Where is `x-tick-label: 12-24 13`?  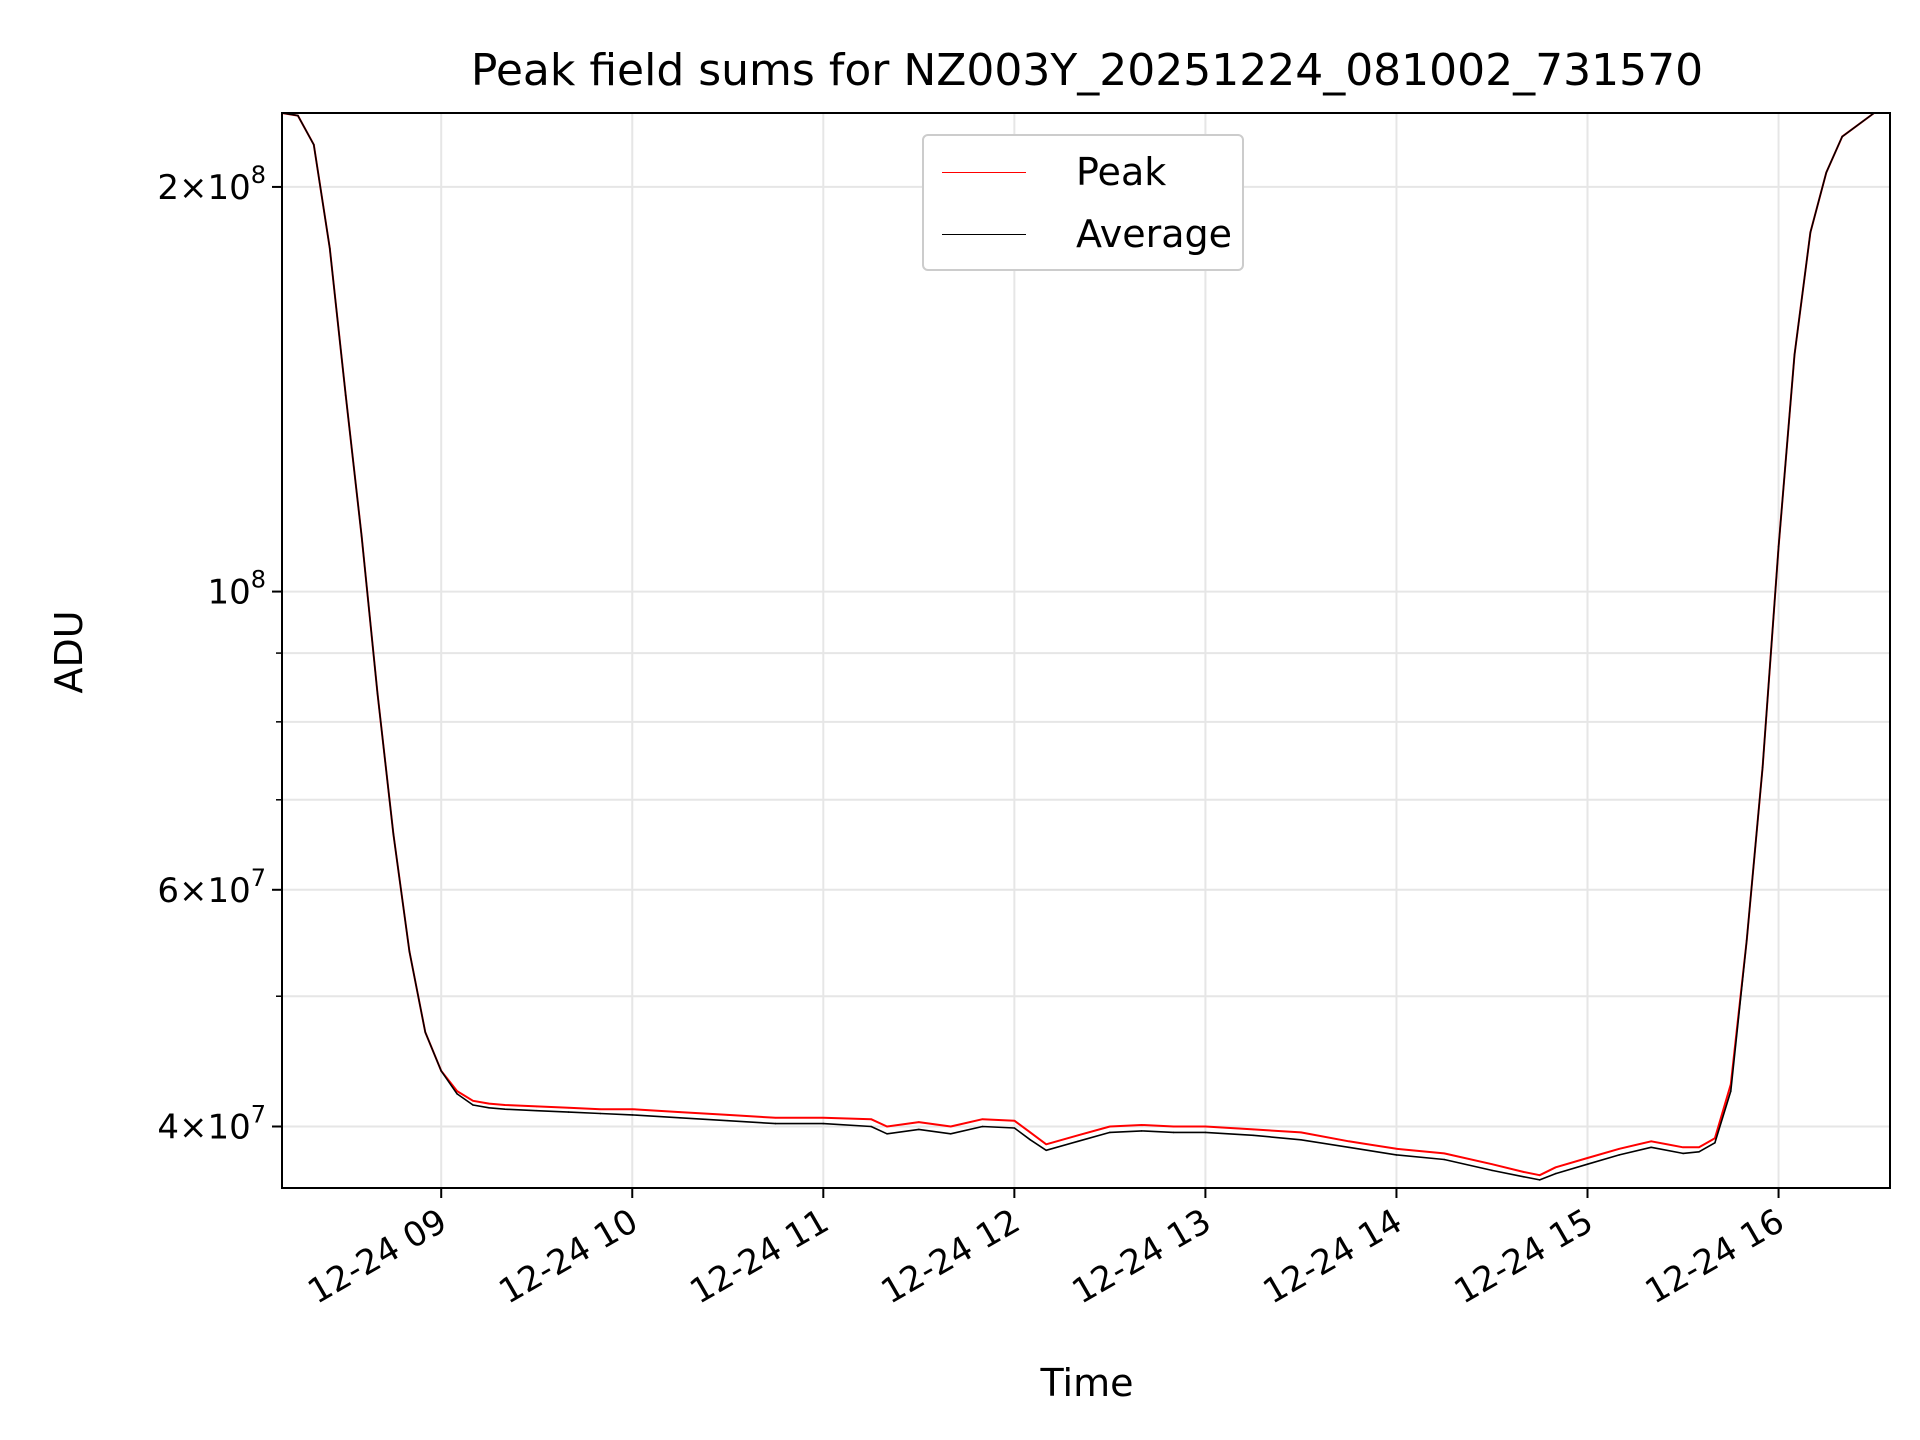
x-tick-label: 12-24 13 is located at coordinates (1142, 1256).